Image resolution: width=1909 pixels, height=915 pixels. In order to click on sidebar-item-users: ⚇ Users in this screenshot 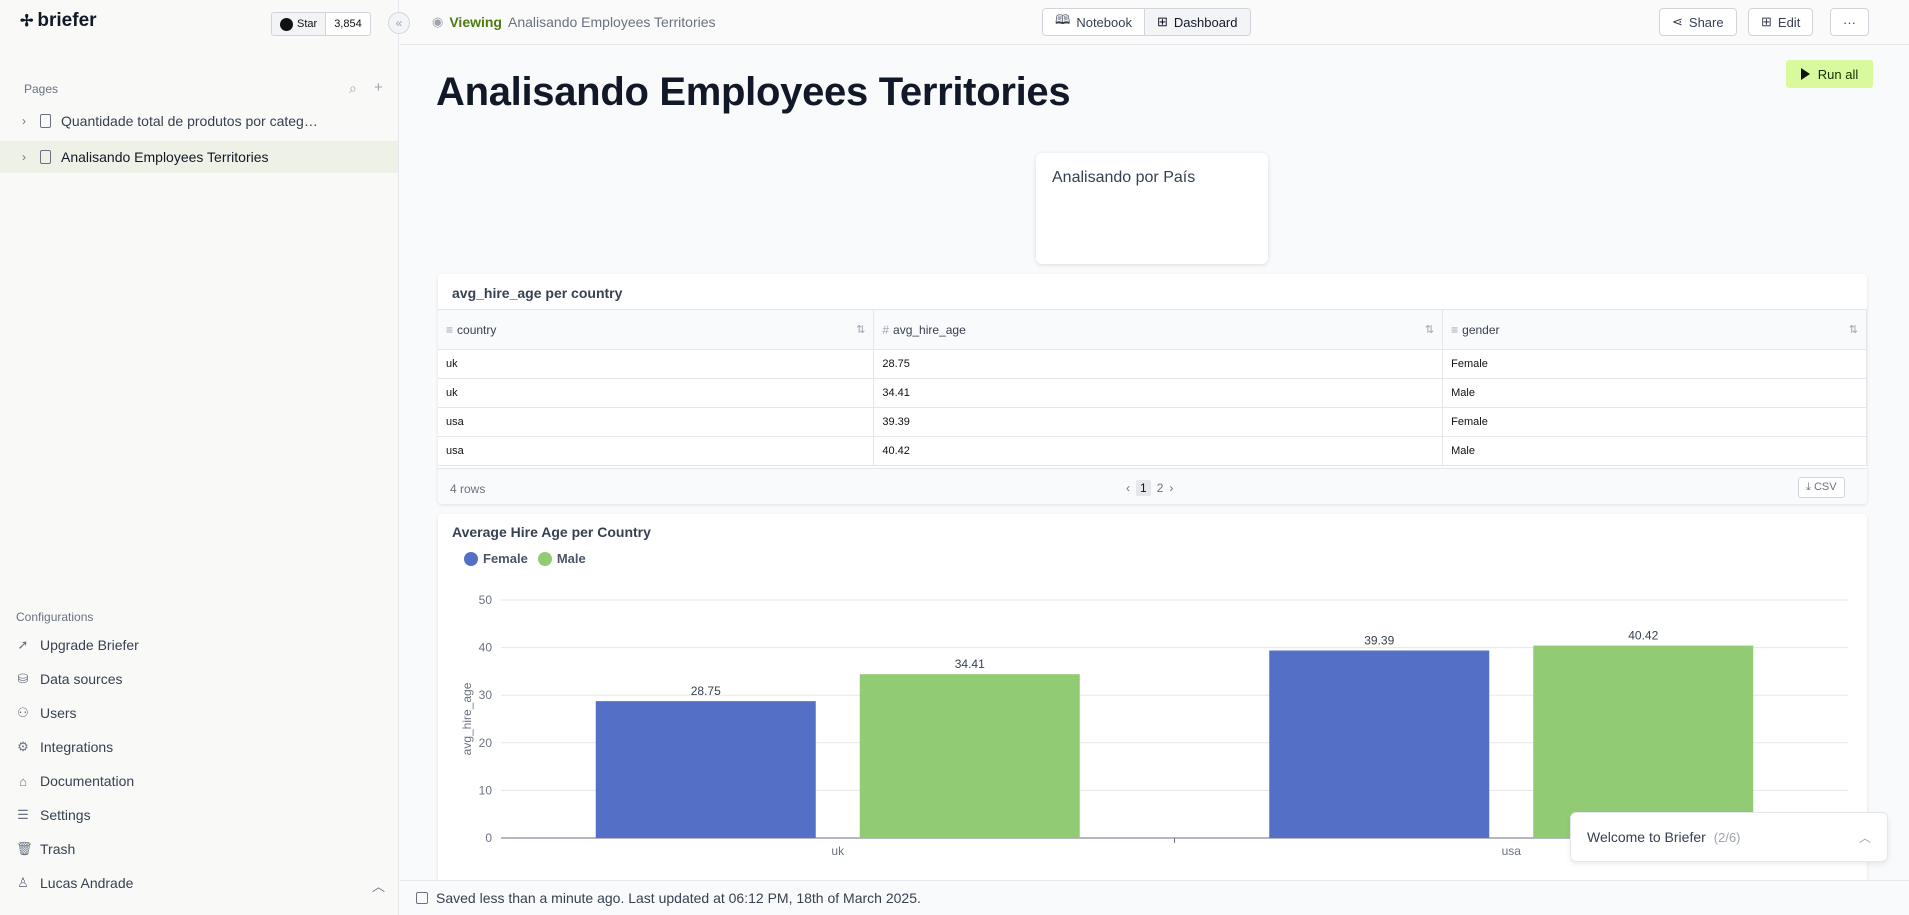, I will do `click(46, 713)`.